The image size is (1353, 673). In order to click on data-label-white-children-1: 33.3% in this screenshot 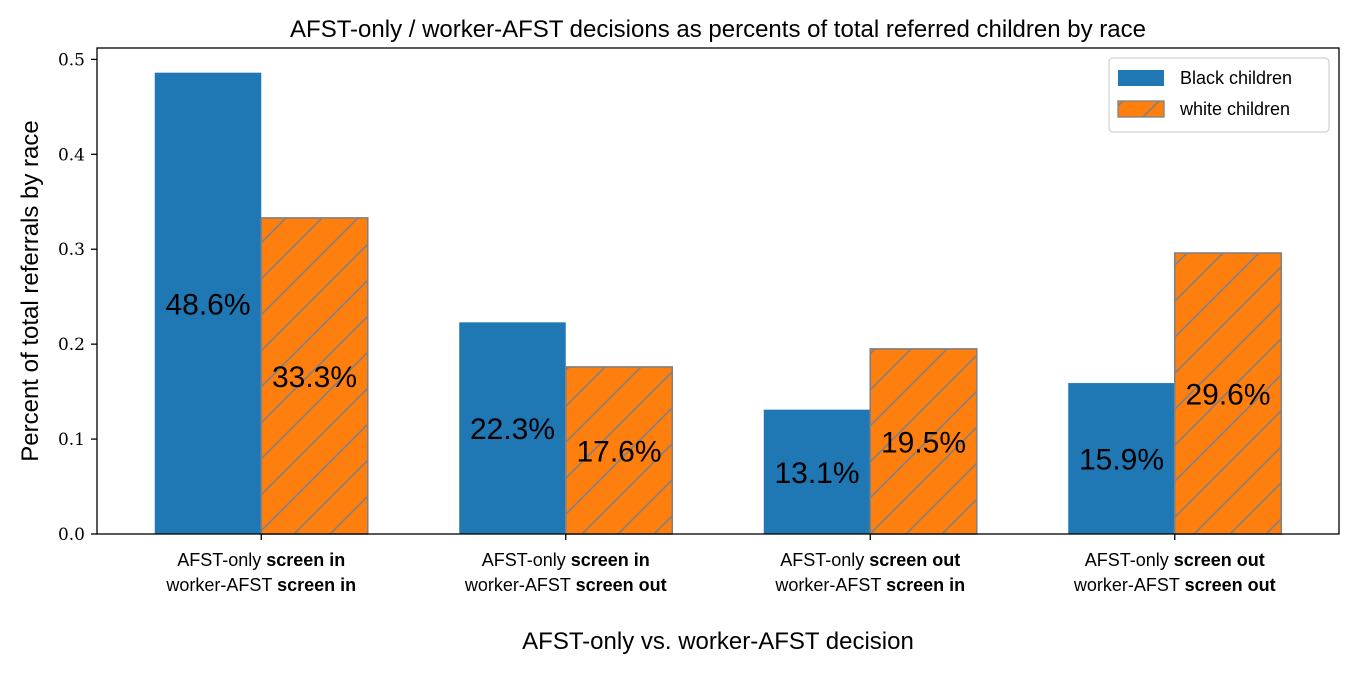, I will do `click(314, 377)`.